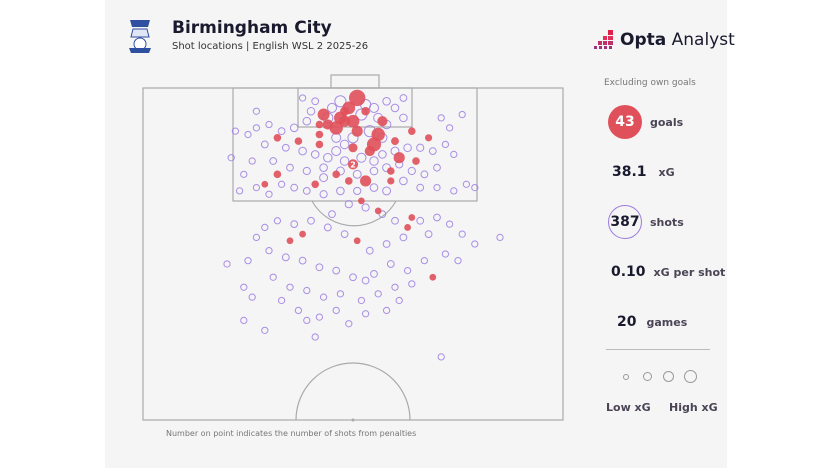  What do you see at coordinates (650, 83) in the screenshot?
I see `note: Excluding own goals` at bounding box center [650, 83].